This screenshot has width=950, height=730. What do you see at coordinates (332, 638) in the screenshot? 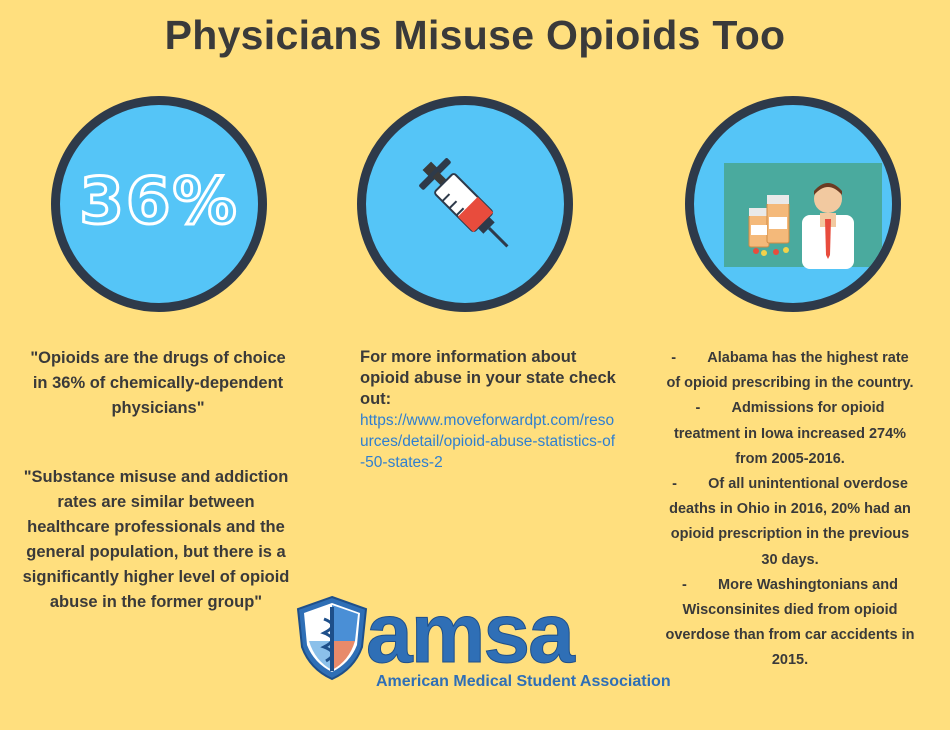
I see `caduceus-shield-logo` at bounding box center [332, 638].